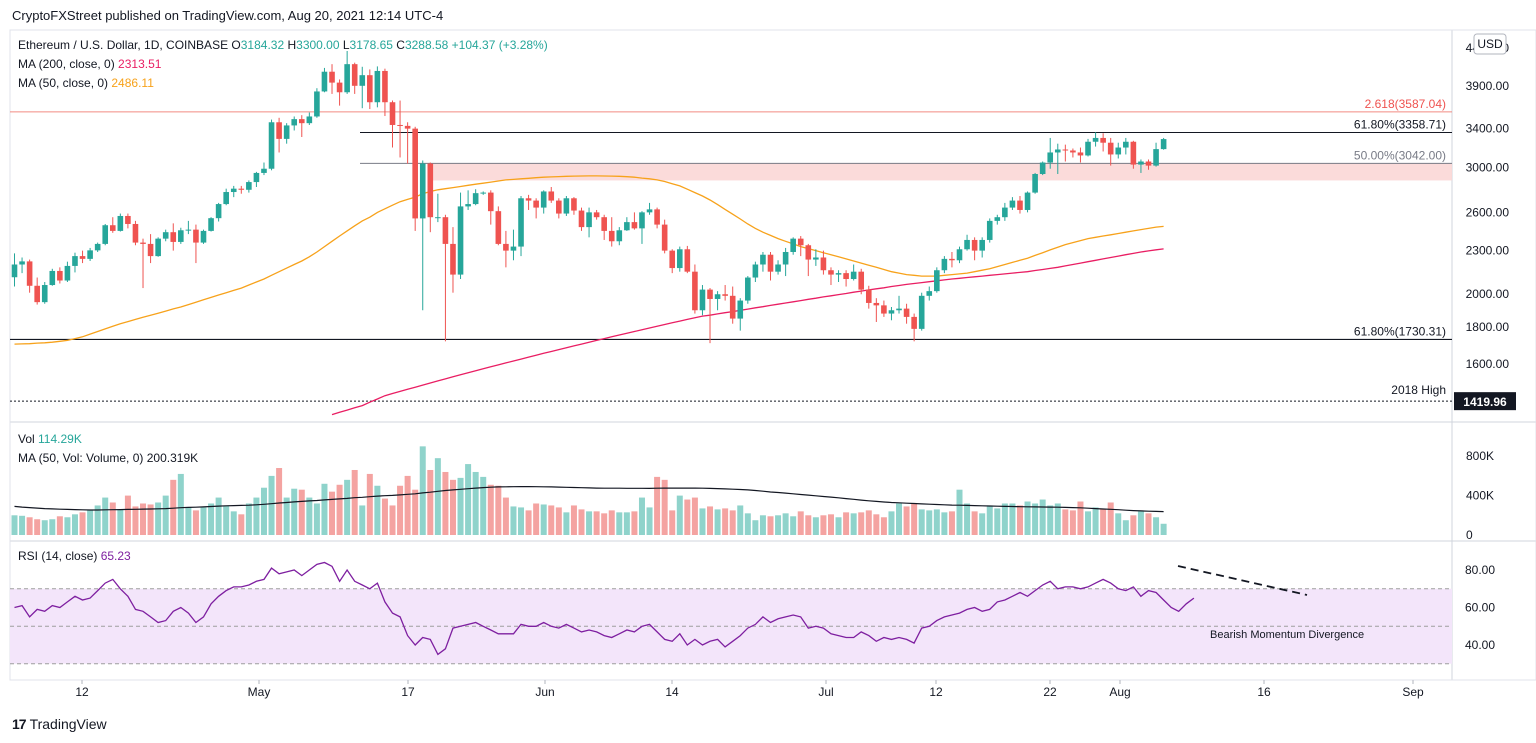 This screenshot has height=743, width=1536. Describe the element at coordinates (1480, 645) in the screenshot. I see `rsi-tick-label: 40.00` at that location.